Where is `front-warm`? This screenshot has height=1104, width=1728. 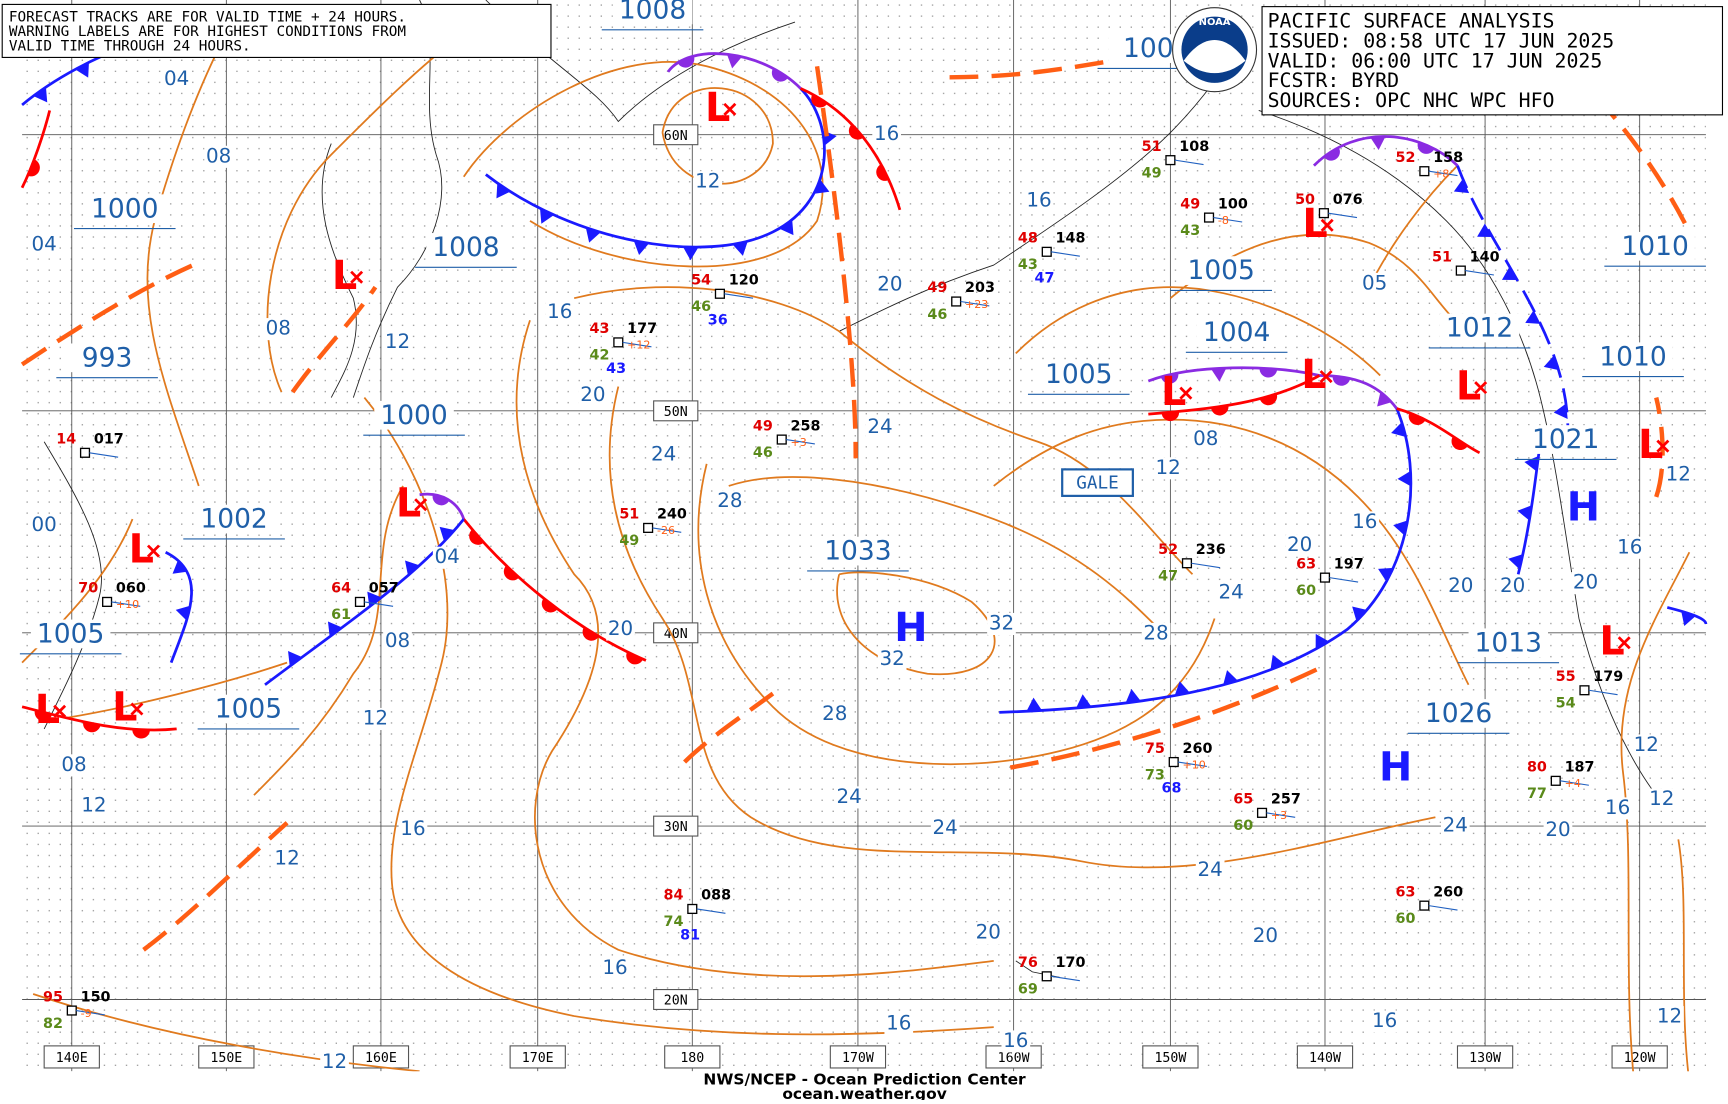
front-warm is located at coordinates (99, 718).